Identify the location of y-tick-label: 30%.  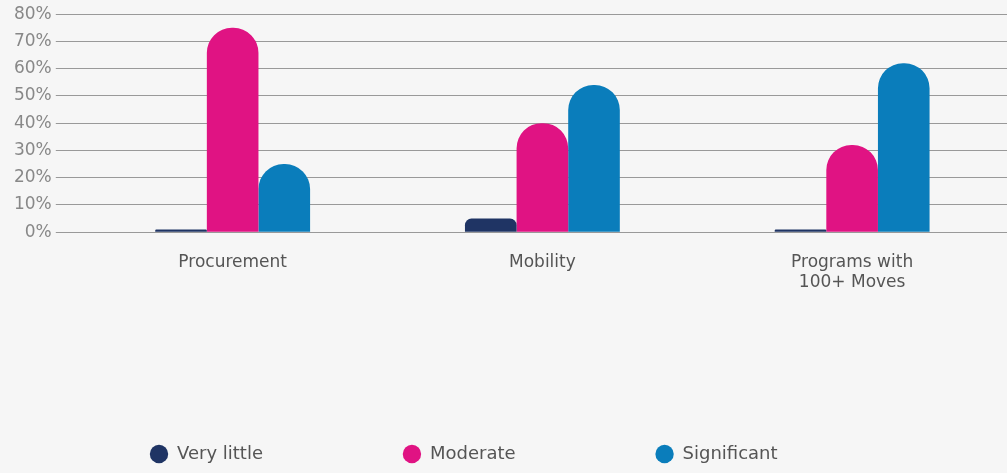
(32, 148).